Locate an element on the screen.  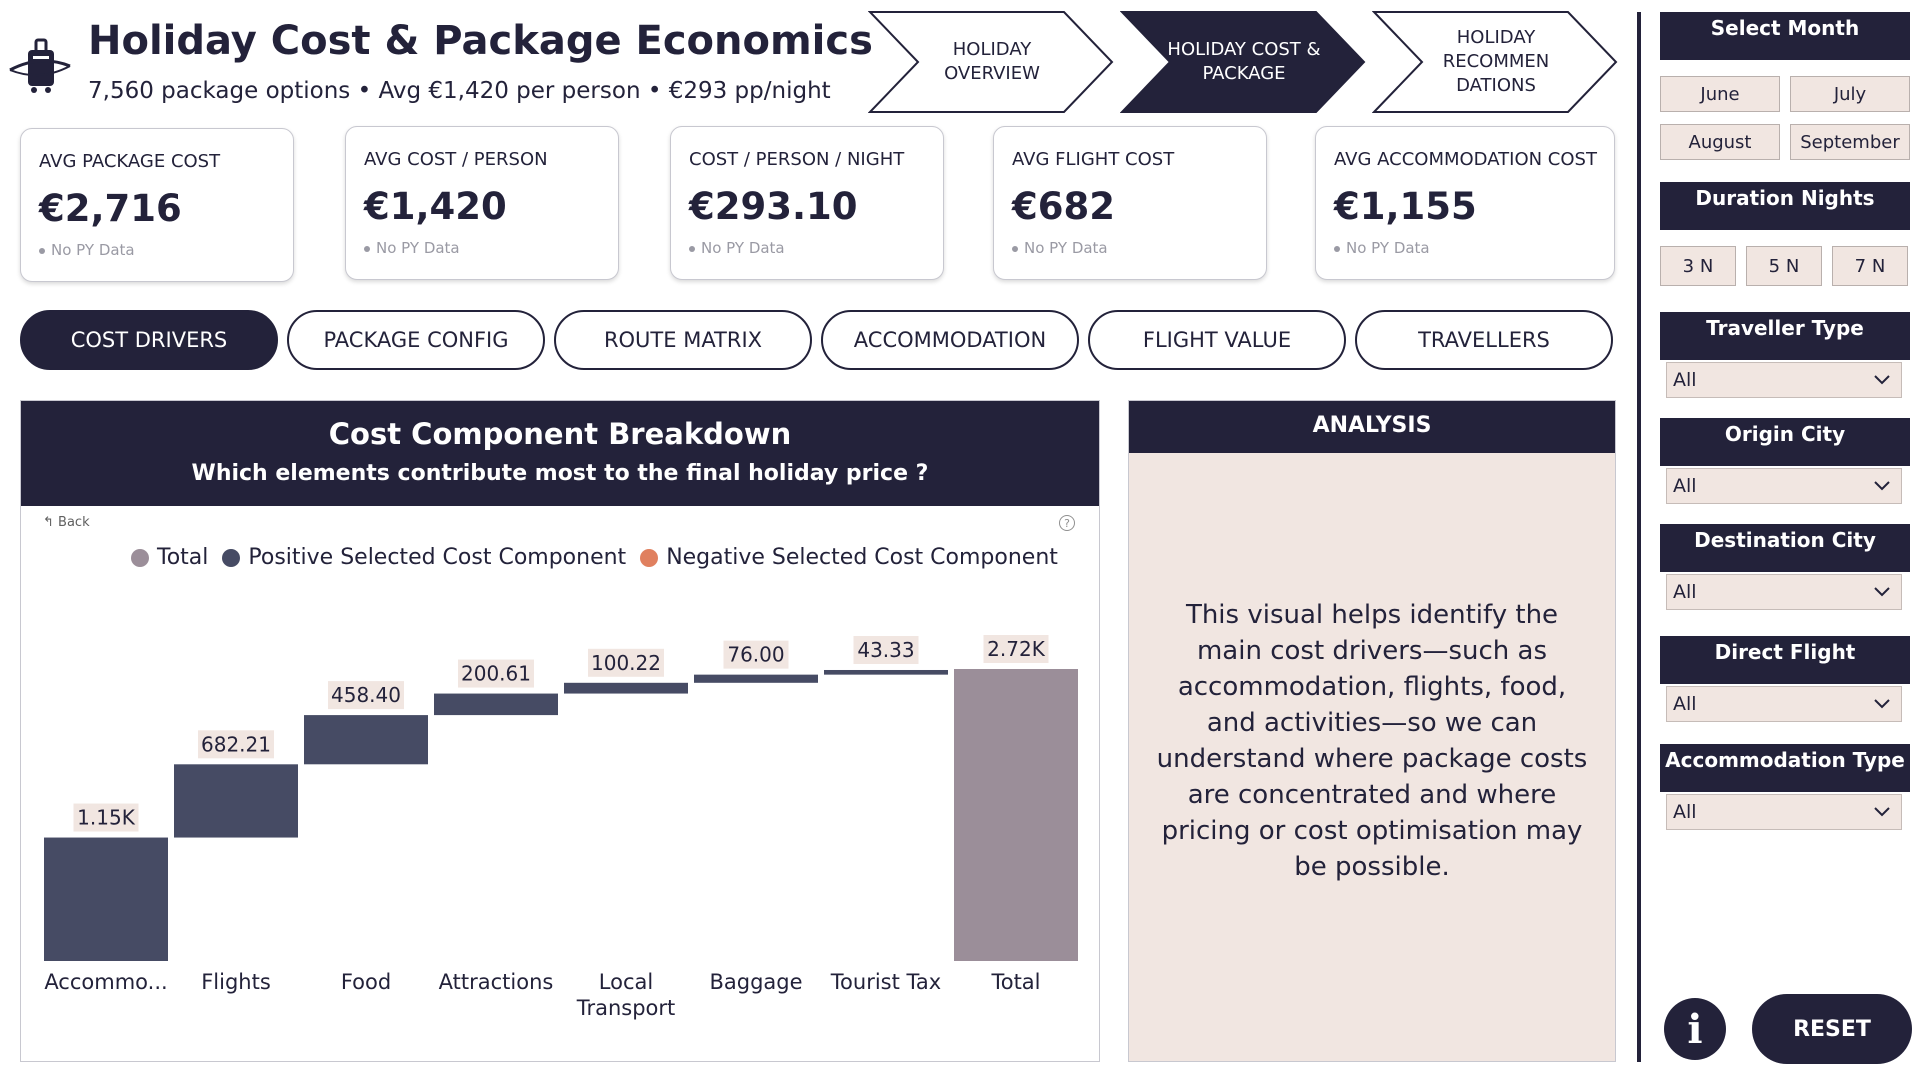
month-september-button: September is located at coordinates (1850, 142).